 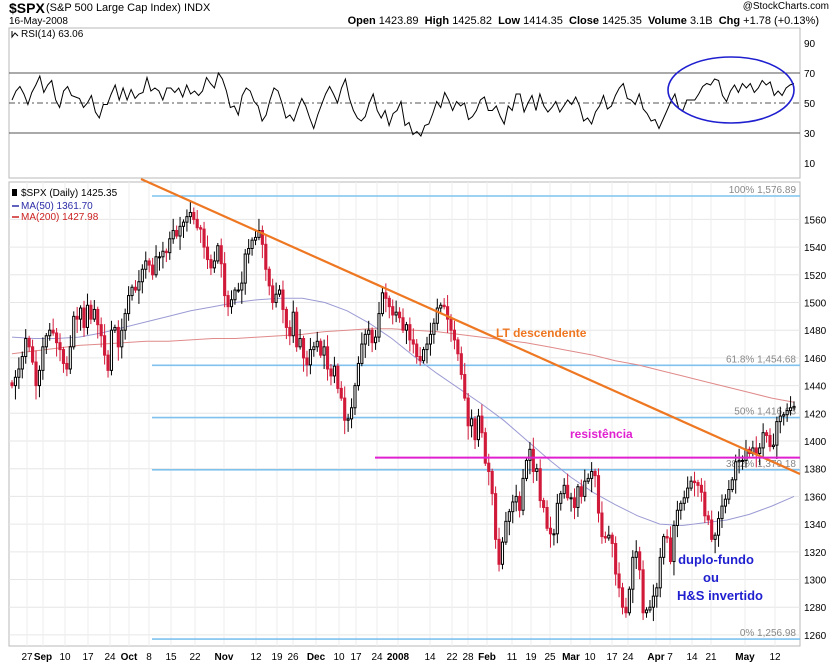 What do you see at coordinates (316, 657) in the screenshot?
I see `x-axis-tick: Dec` at bounding box center [316, 657].